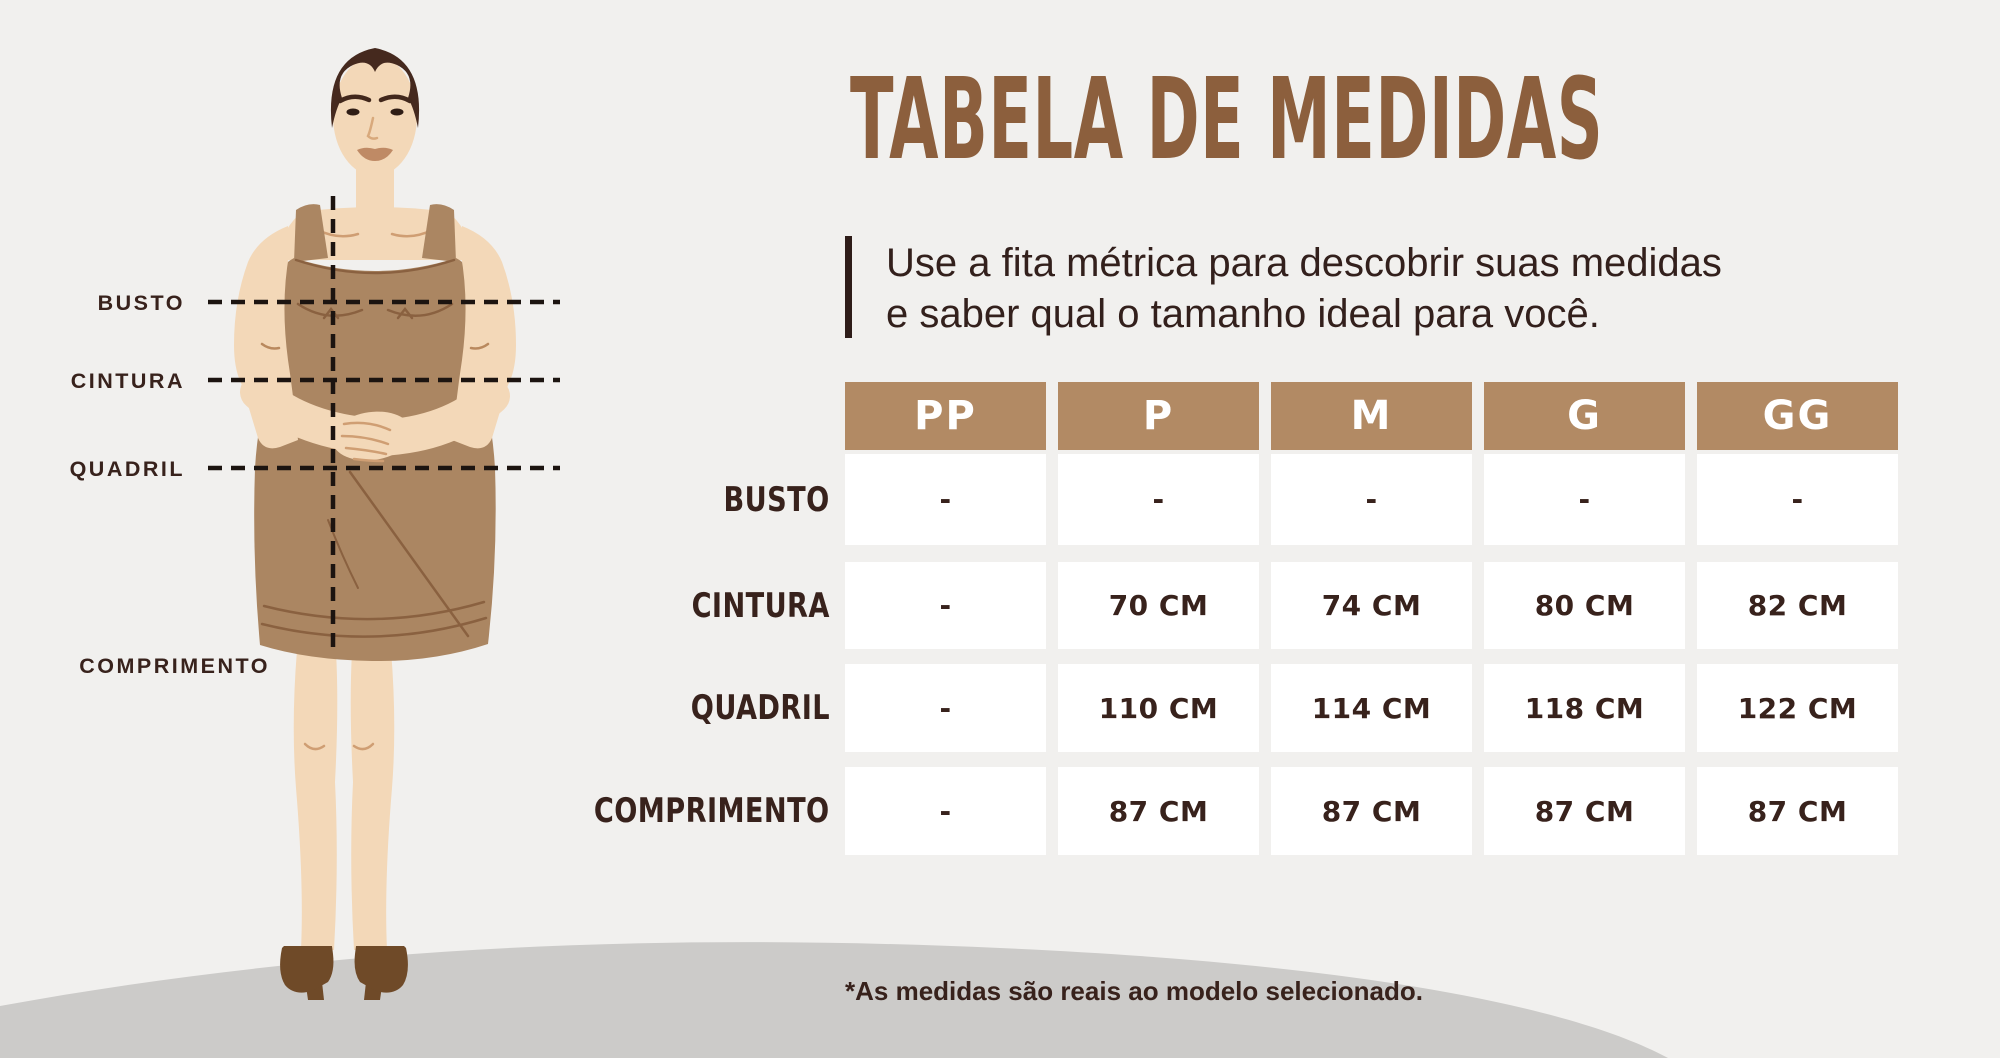  I want to click on face, so click(375, 127).